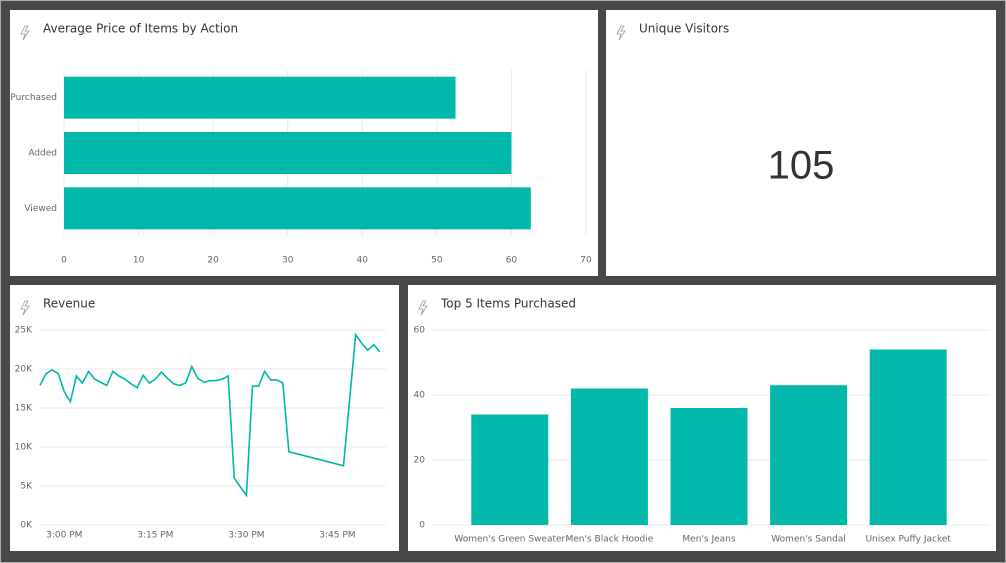  What do you see at coordinates (801, 166) in the screenshot?
I see `card-value: 105` at bounding box center [801, 166].